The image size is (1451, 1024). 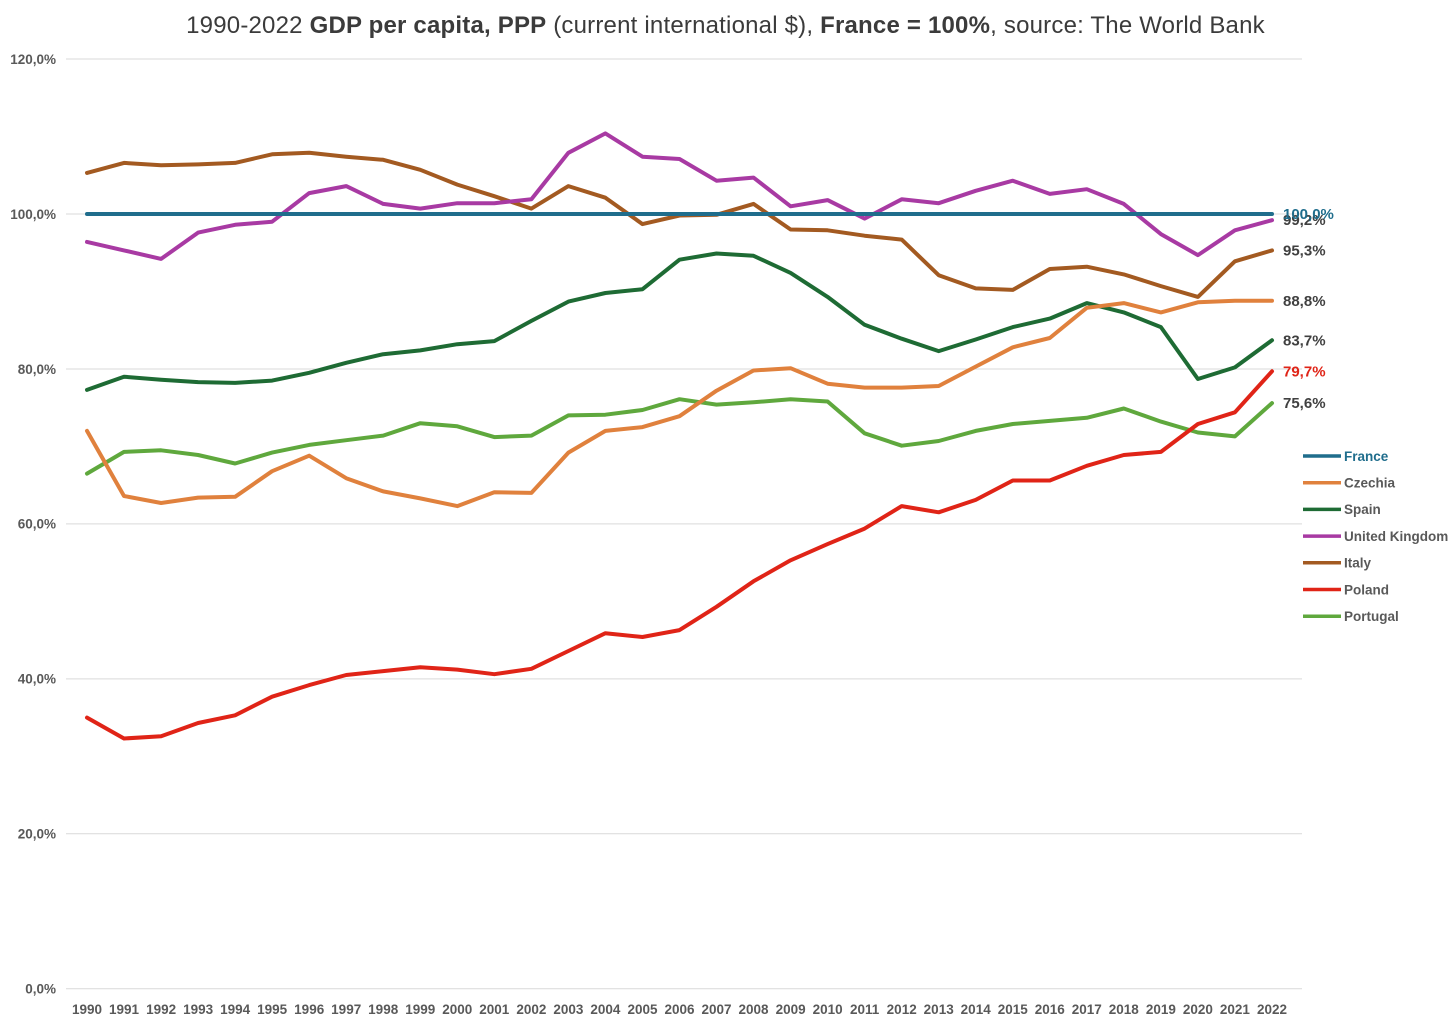 What do you see at coordinates (1362, 509) in the screenshot?
I see `legend-label-spain: Spain` at bounding box center [1362, 509].